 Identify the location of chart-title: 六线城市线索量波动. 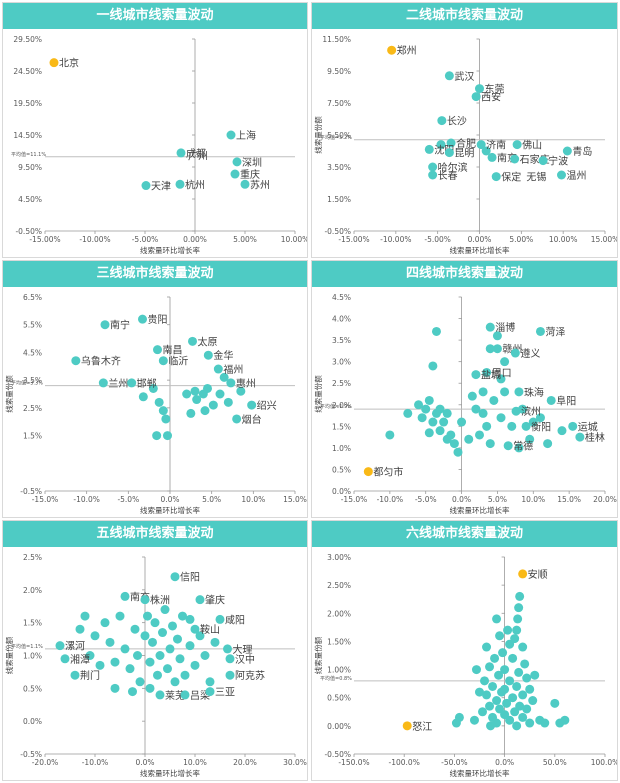
(464, 534).